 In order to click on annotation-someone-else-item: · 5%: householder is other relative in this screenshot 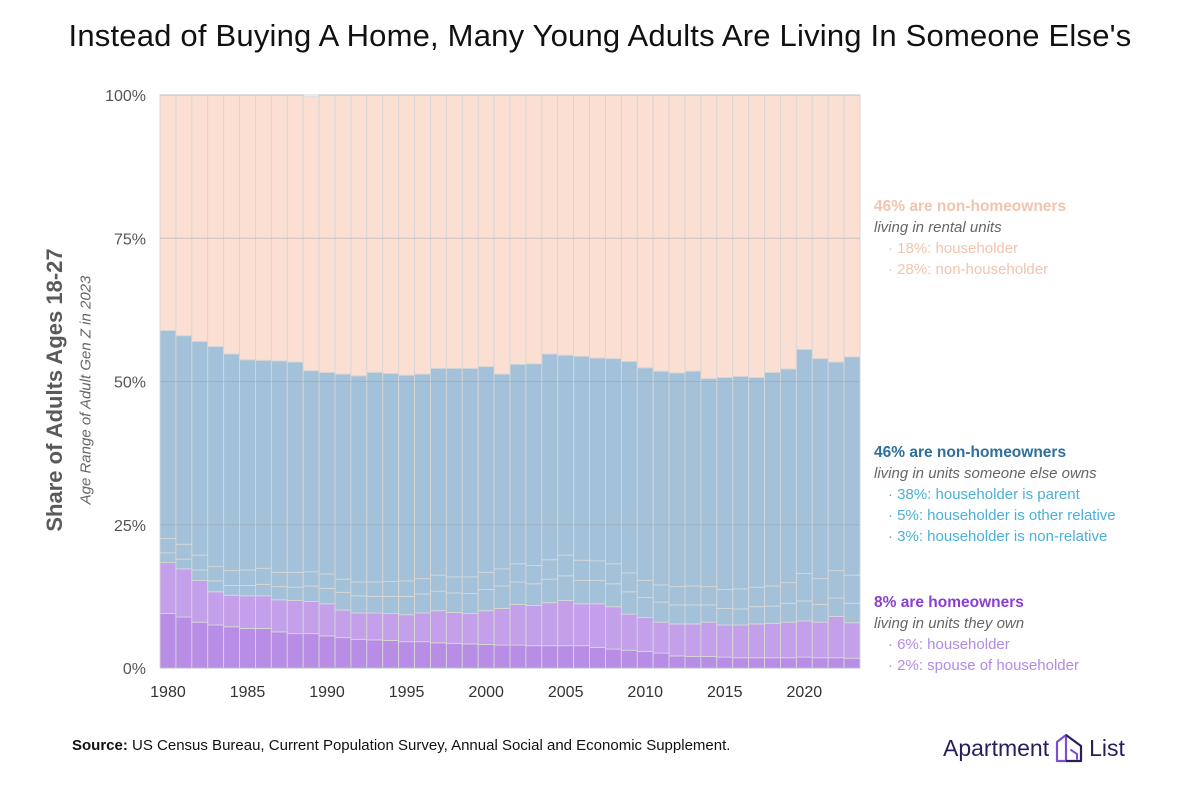, I will do `click(1002, 515)`.